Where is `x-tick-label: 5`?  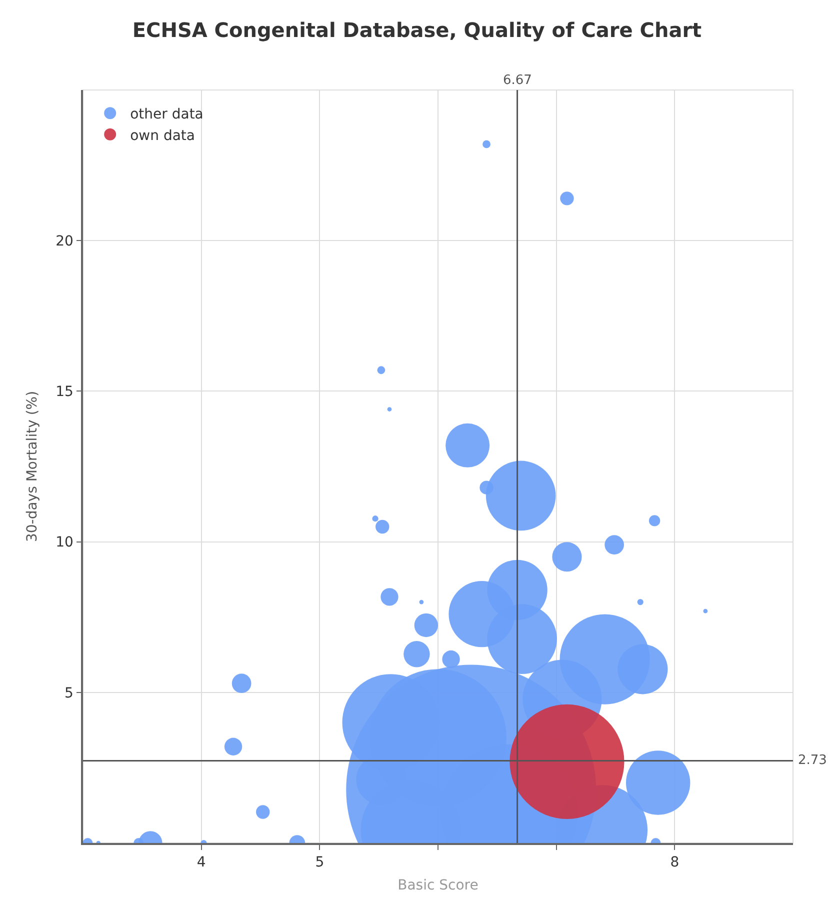 x-tick-label: 5 is located at coordinates (319, 862).